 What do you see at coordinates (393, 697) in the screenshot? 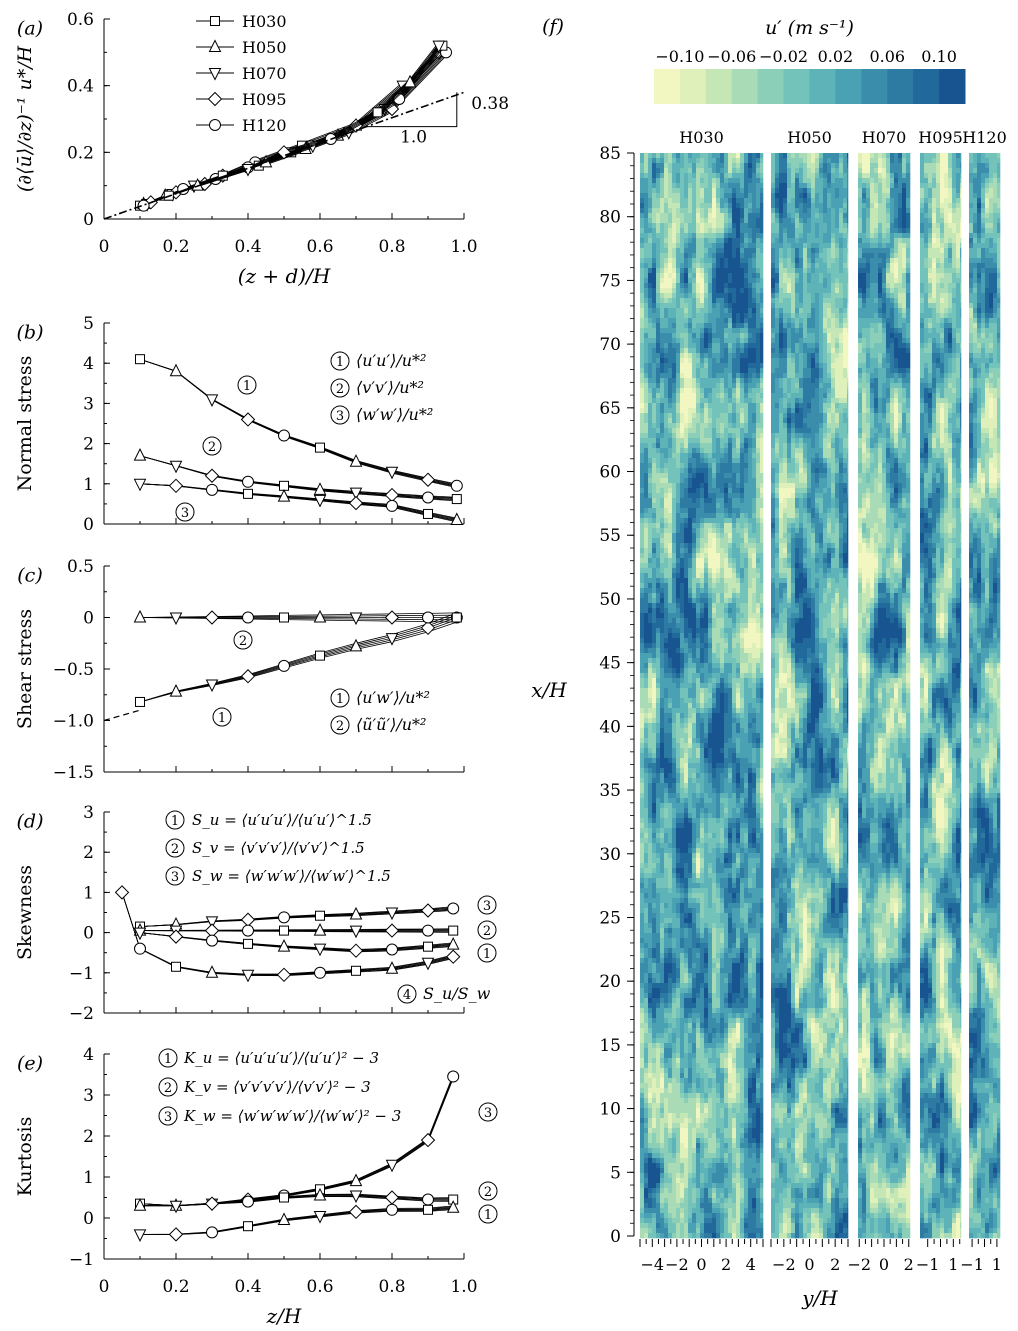
I see `legend-entry: ⟨u′w′⟩/u*²` at bounding box center [393, 697].